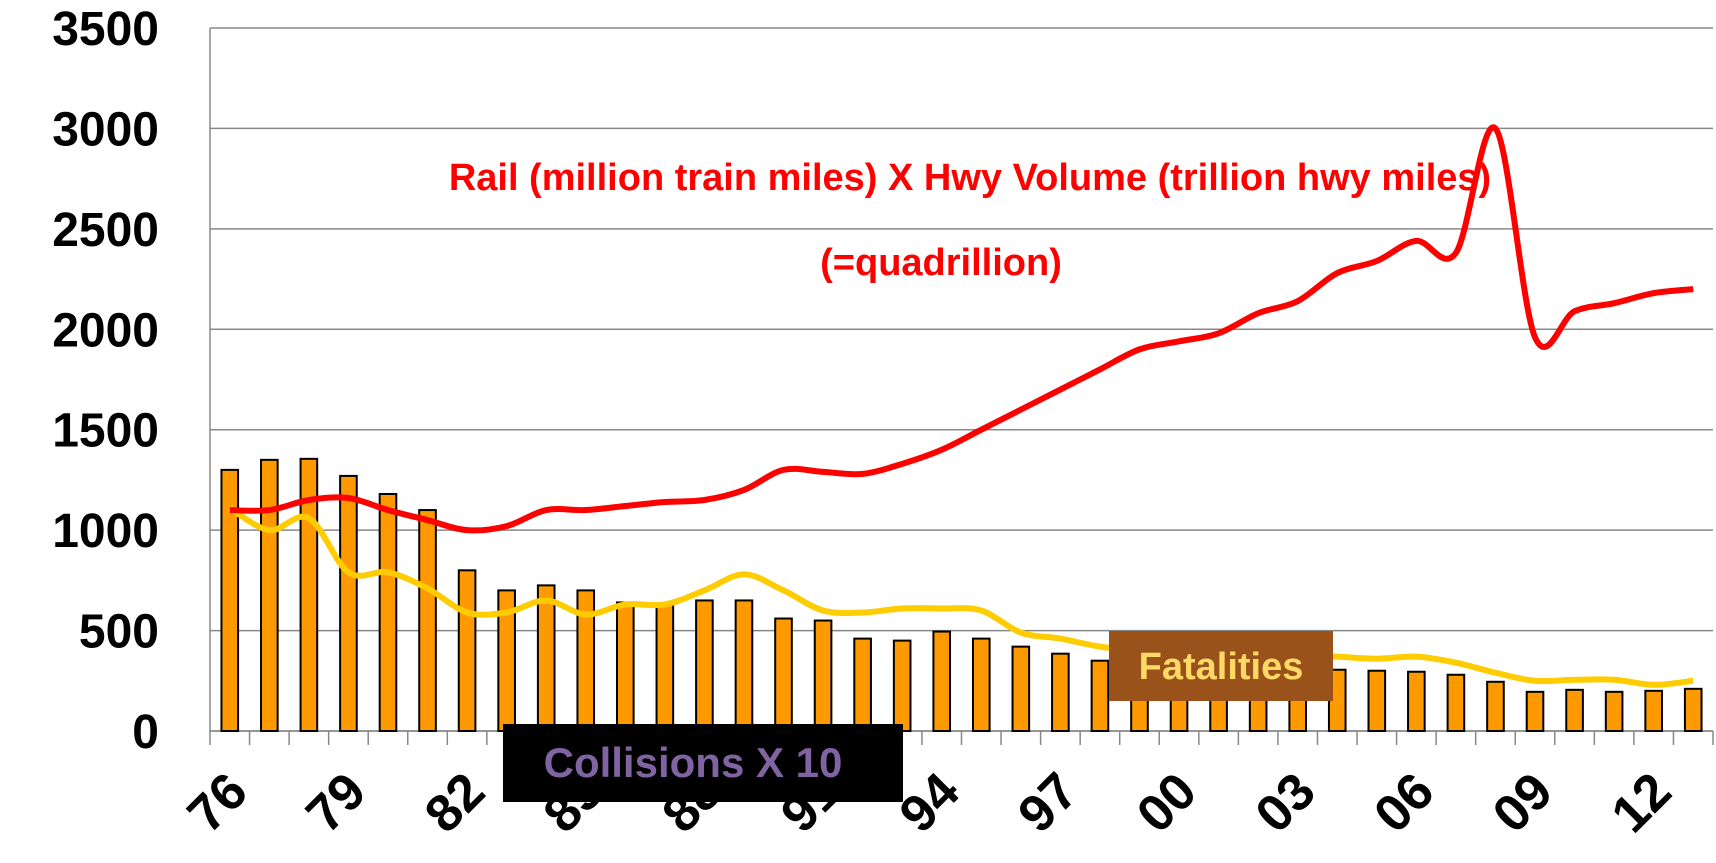 The height and width of the screenshot is (863, 1716). What do you see at coordinates (145, 732) in the screenshot?
I see `y-tick-label: 0` at bounding box center [145, 732].